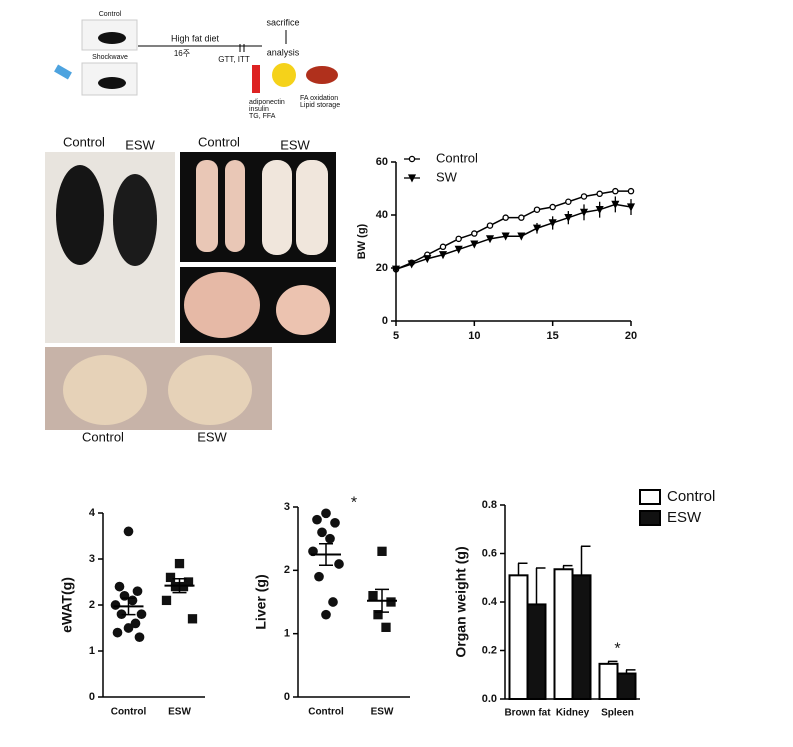 This screenshot has width=793, height=747. Describe the element at coordinates (322, 75) in the screenshot. I see `liver-icon` at that location.